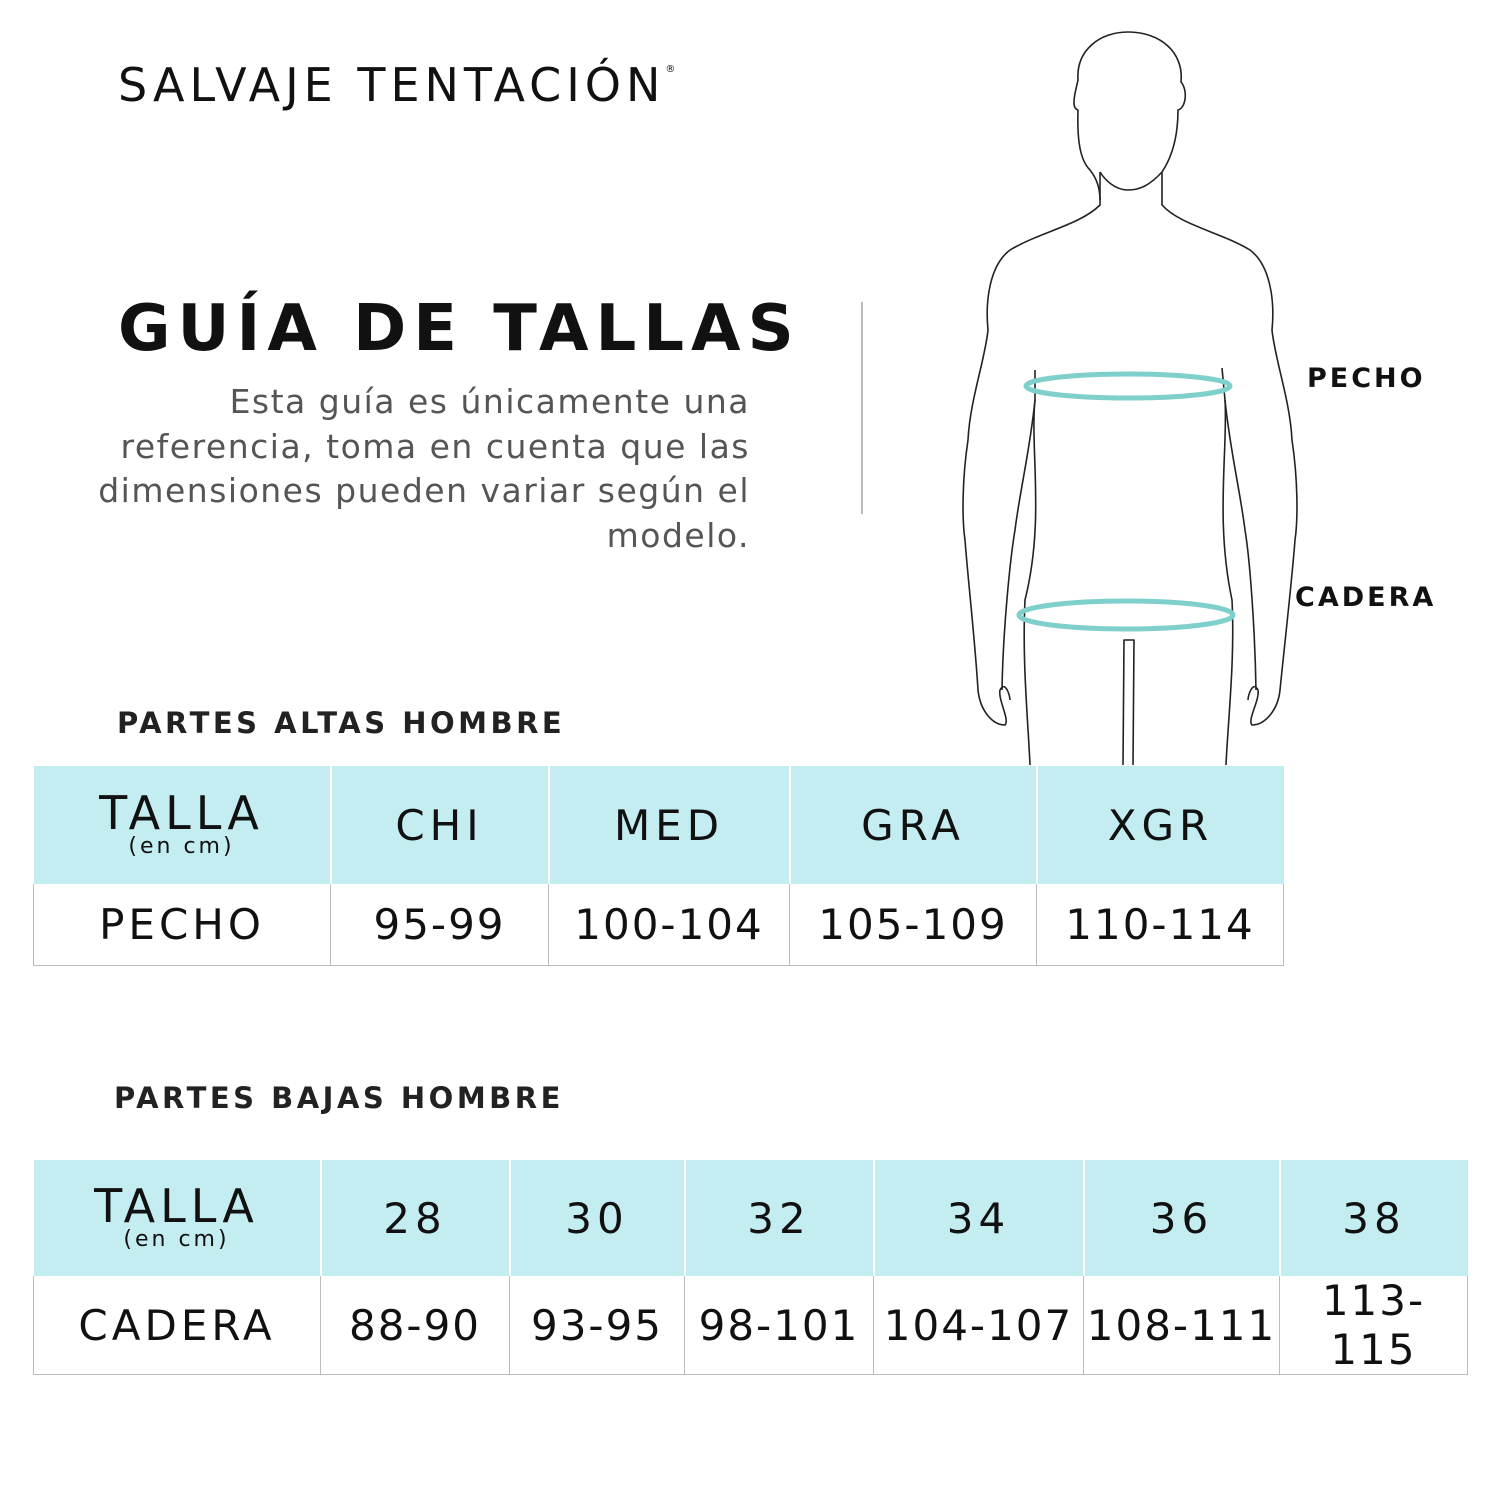 This screenshot has width=1500, height=1500. What do you see at coordinates (1128, 386) in the screenshot?
I see `chest-ring` at bounding box center [1128, 386].